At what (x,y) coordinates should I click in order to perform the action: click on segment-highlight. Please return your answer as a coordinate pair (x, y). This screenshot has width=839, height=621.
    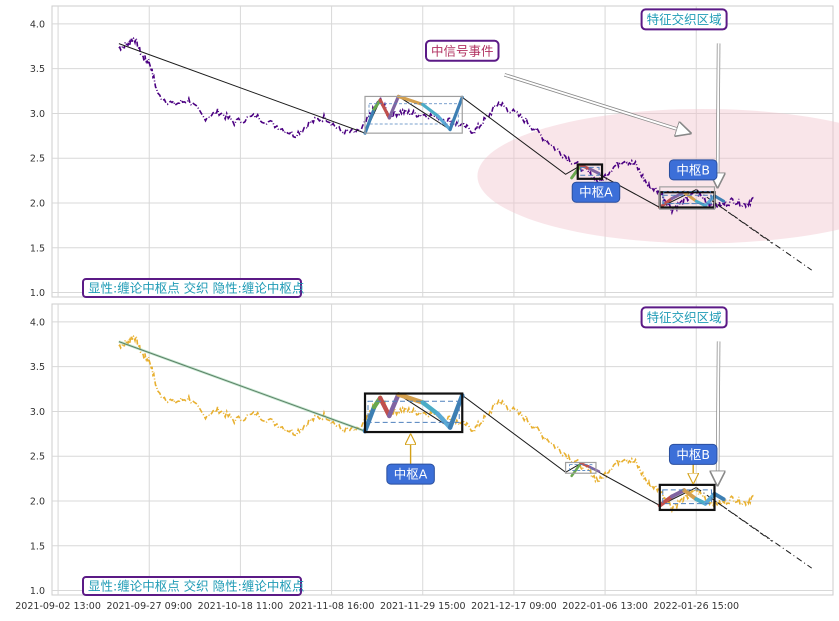
    Looking at the image, I should click on (242, 386).